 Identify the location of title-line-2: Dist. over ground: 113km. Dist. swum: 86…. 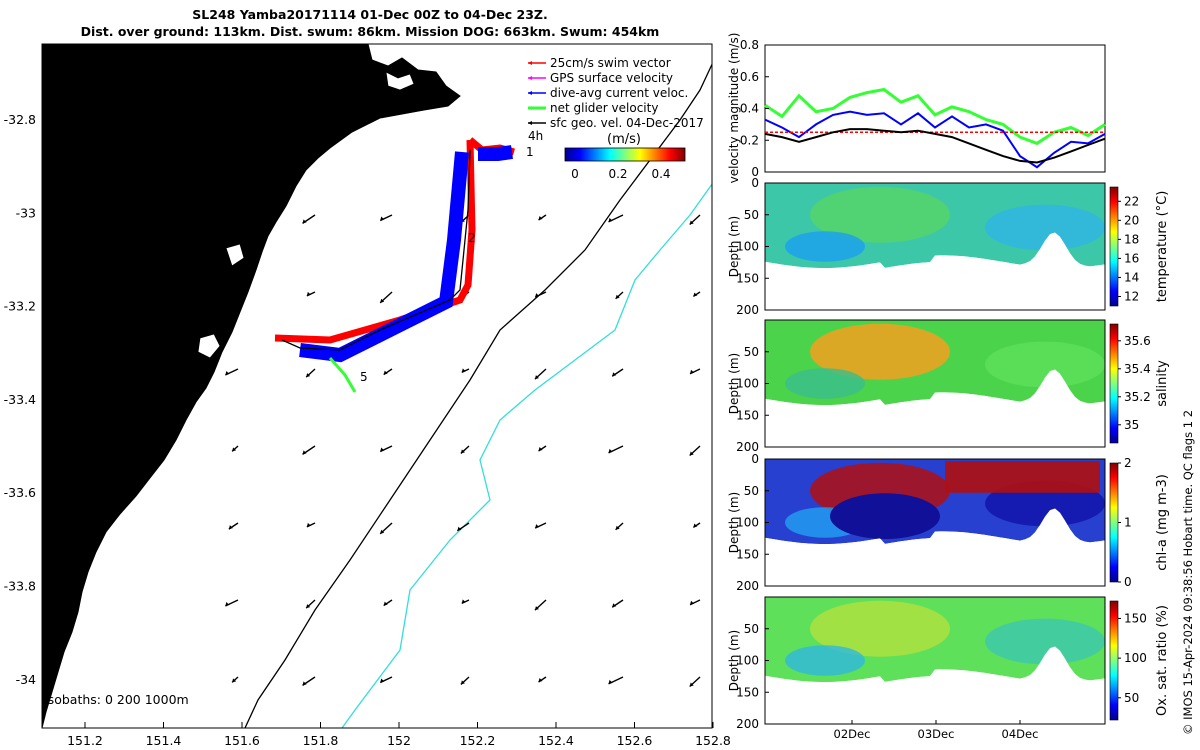
(370, 31).